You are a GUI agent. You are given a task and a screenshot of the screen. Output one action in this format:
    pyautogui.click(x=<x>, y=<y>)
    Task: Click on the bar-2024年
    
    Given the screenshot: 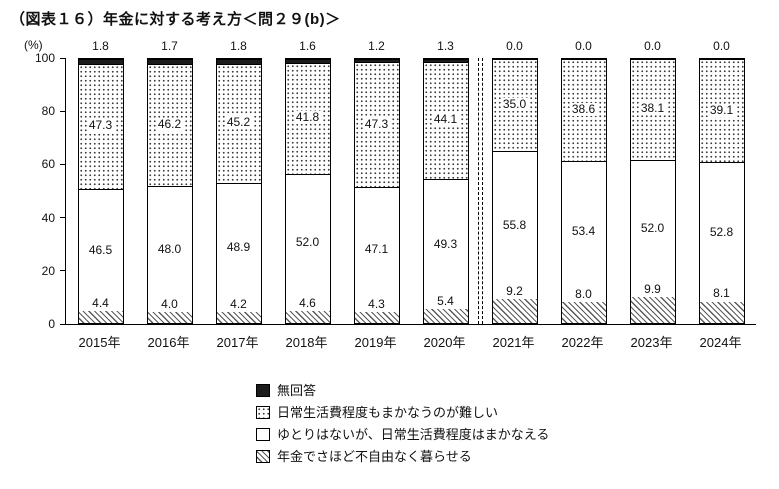 What is the action you would take?
    pyautogui.click(x=721, y=191)
    